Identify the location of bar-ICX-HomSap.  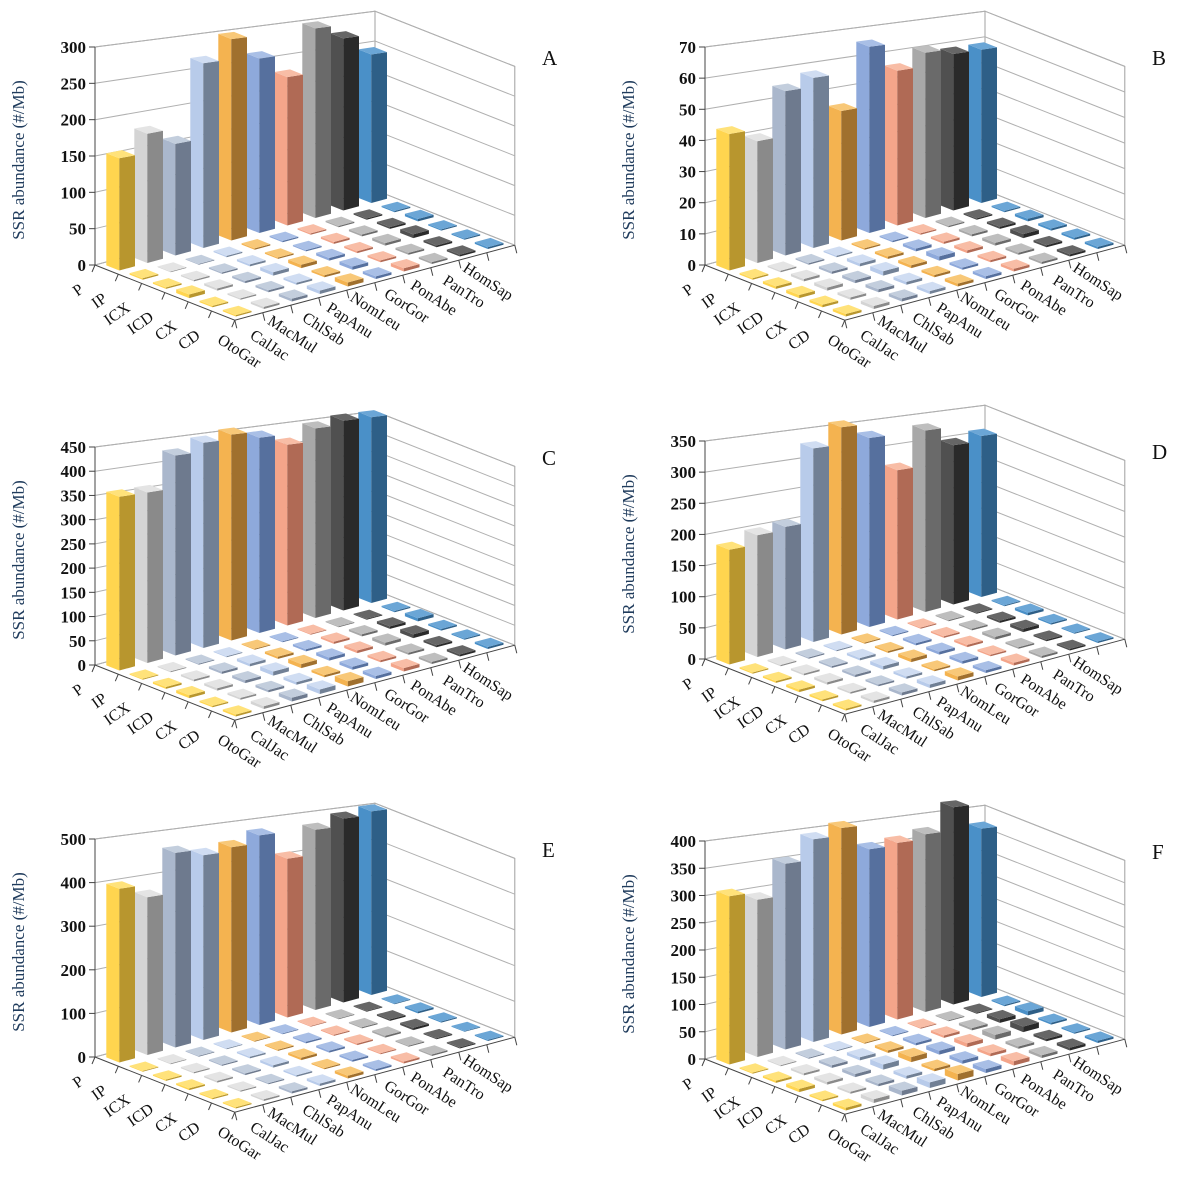
(419, 1008).